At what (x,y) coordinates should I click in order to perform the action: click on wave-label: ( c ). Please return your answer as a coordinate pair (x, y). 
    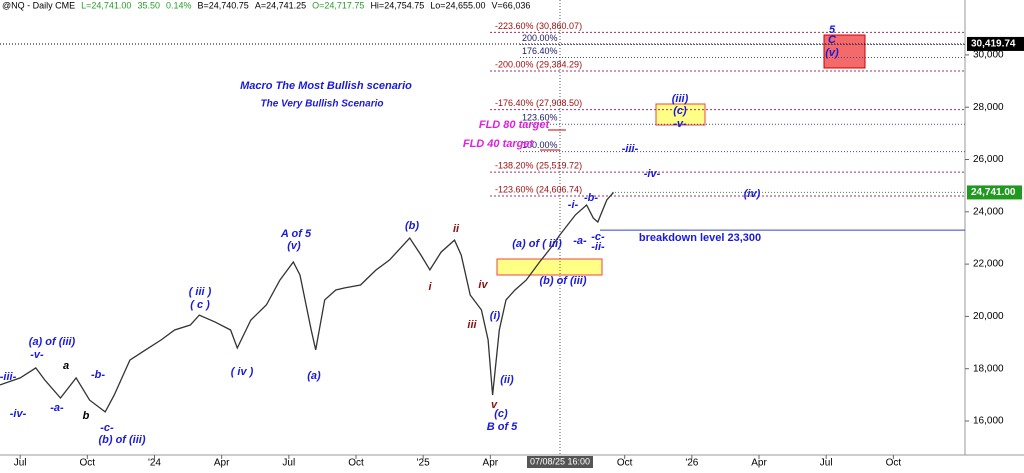
    Looking at the image, I should click on (200, 305).